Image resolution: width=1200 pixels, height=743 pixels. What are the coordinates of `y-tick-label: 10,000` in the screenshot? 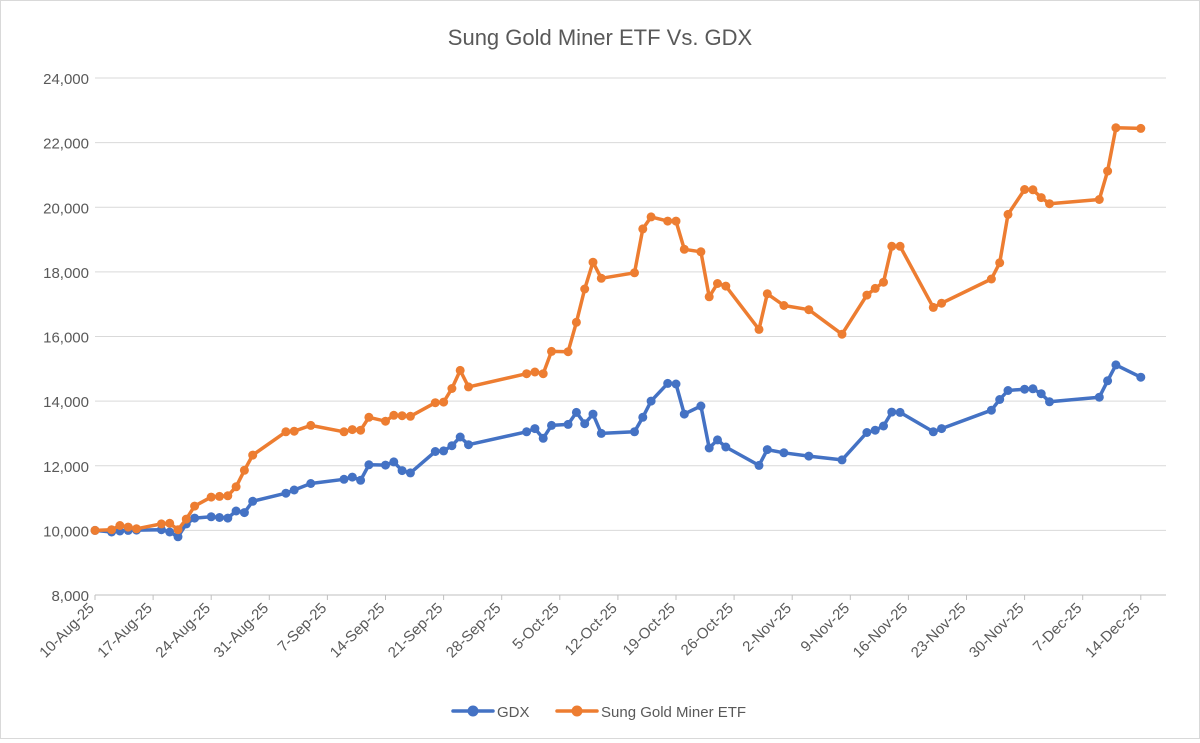 It's located at (66, 531).